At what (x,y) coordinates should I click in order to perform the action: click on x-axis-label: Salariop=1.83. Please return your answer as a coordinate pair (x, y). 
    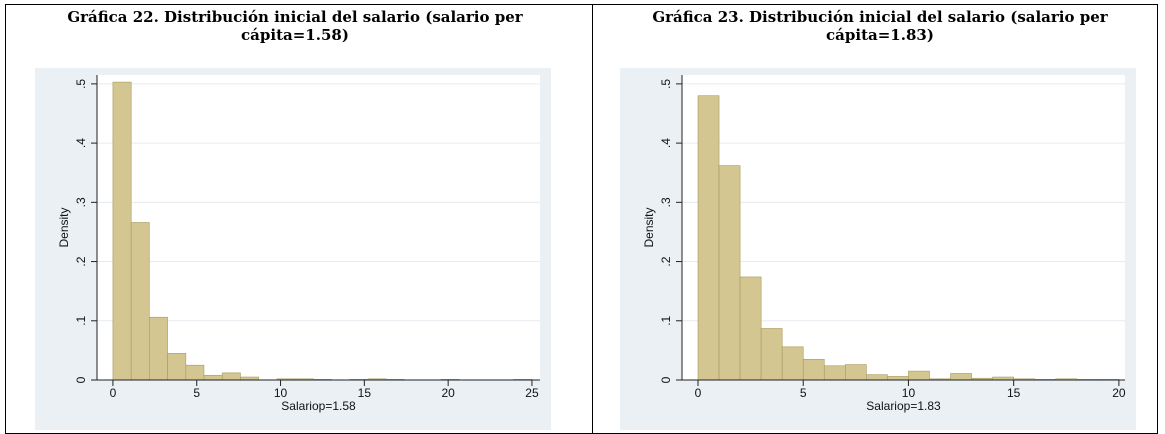
    Looking at the image, I should click on (903, 406).